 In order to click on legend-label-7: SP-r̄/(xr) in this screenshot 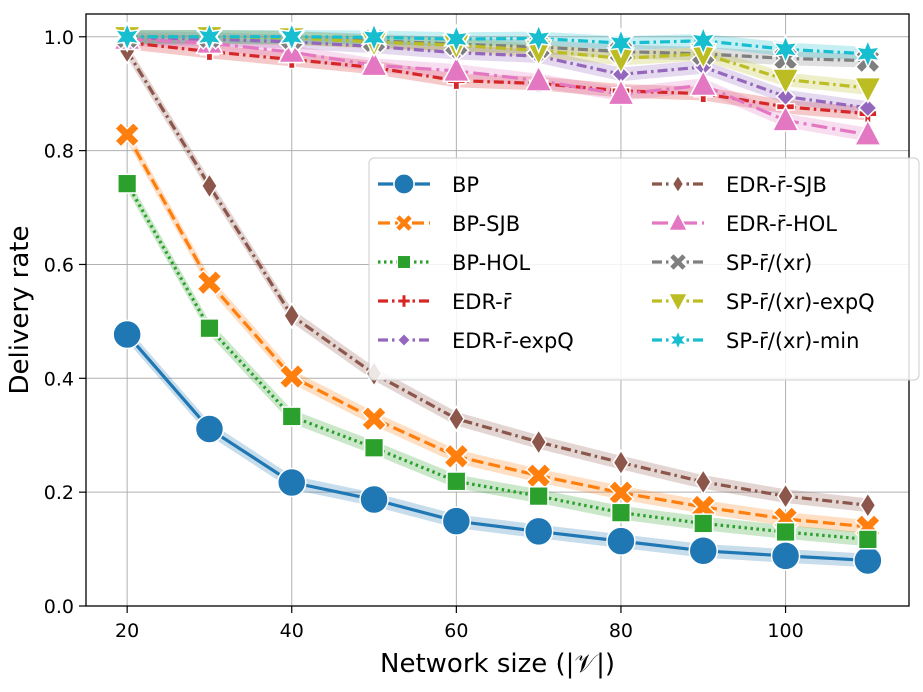, I will do `click(769, 263)`.